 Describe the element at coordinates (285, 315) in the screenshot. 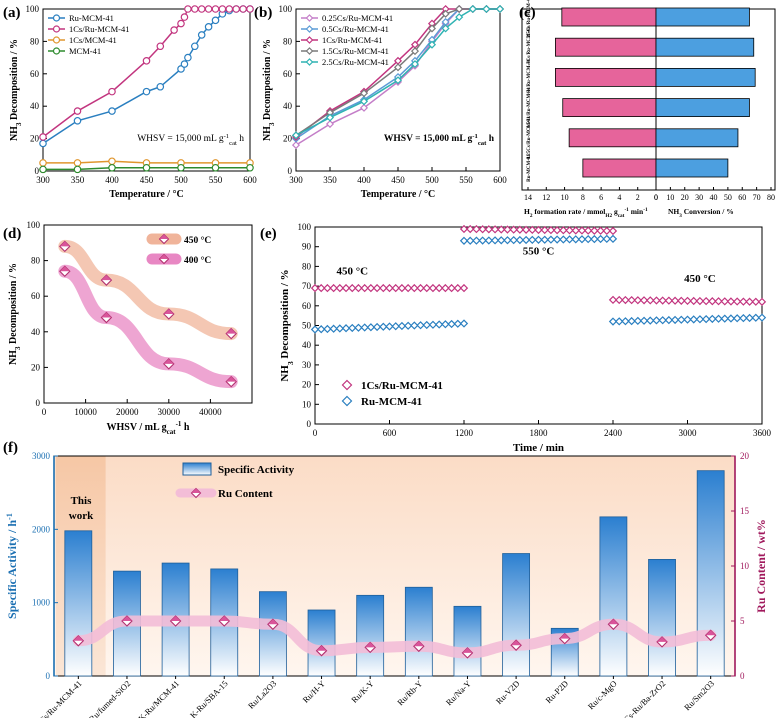

I see `y-axis-label-part: Decomposition / %` at that location.